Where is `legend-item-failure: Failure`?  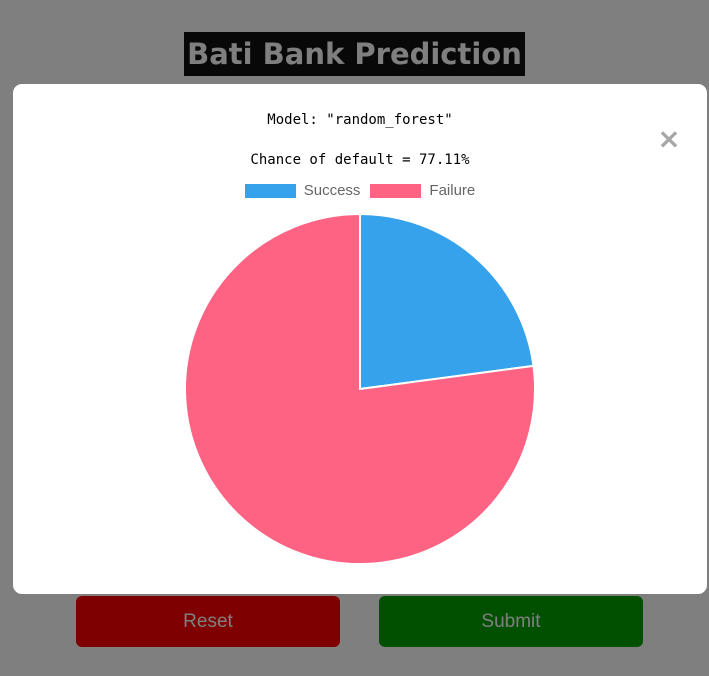 legend-item-failure: Failure is located at coordinates (422, 190).